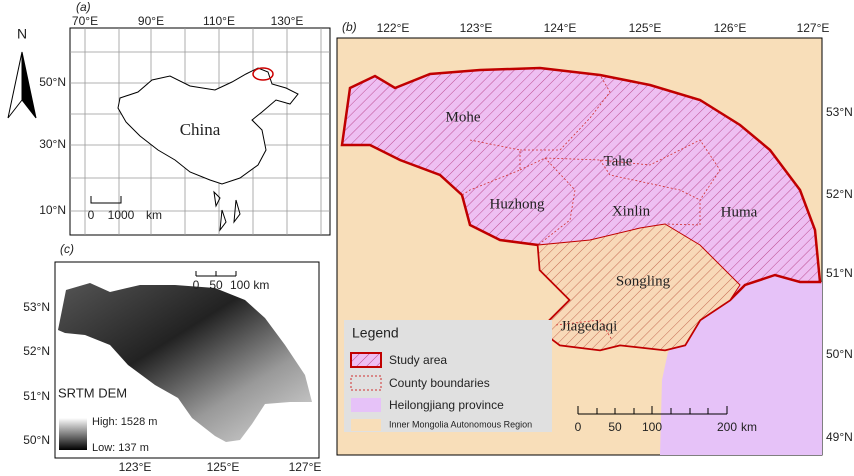 This screenshot has height=476, width=854. I want to click on dem-legend-title: SRTM DEM, so click(92, 392).